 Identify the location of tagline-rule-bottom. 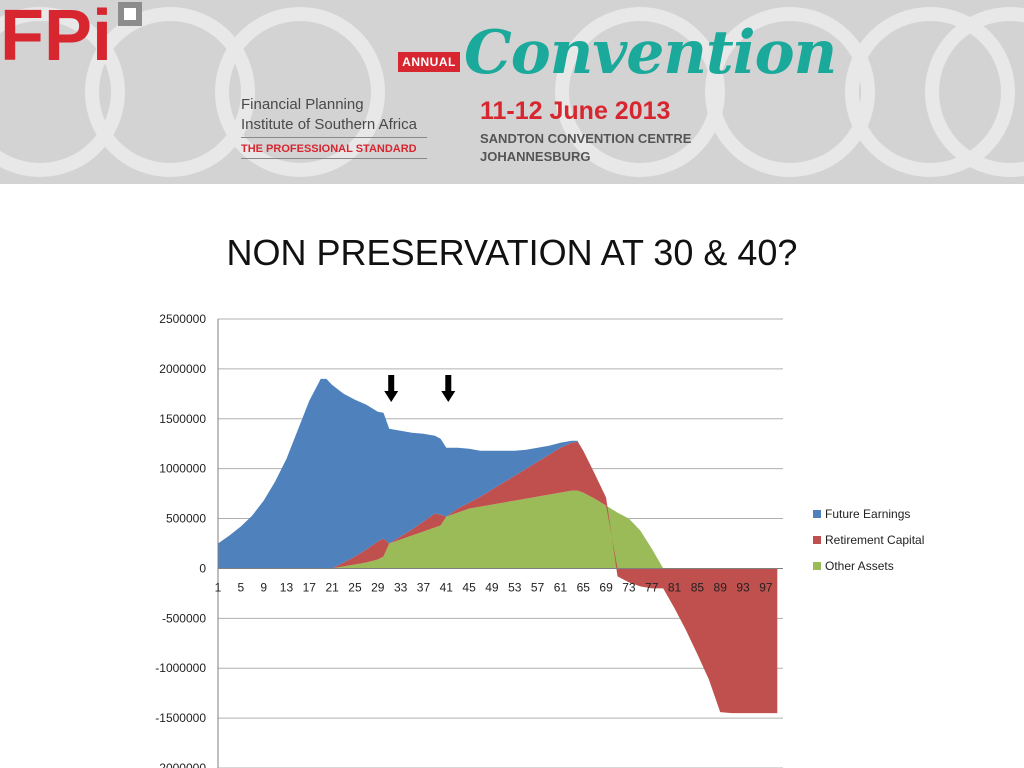
(334, 158).